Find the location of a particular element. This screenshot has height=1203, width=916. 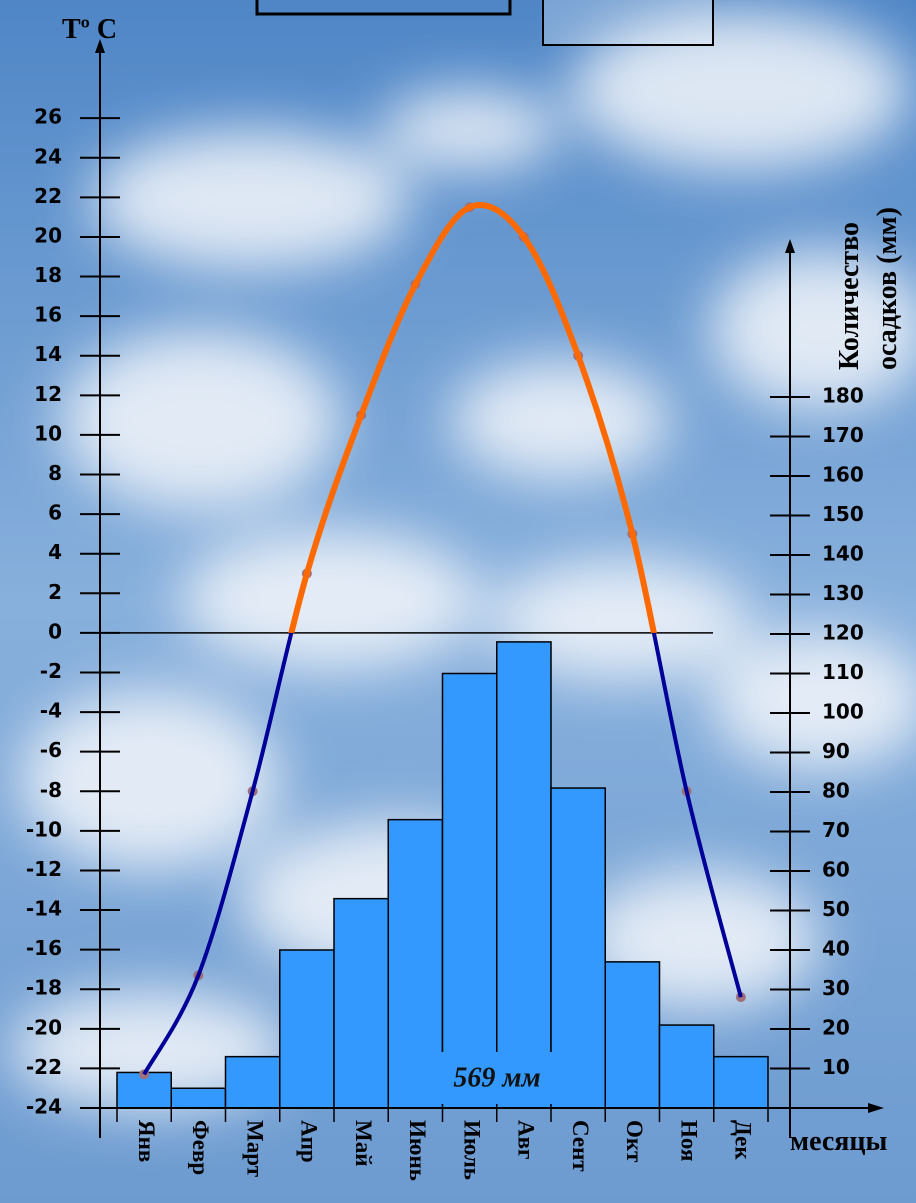

y2-tick-label: 140 is located at coordinates (843, 554).